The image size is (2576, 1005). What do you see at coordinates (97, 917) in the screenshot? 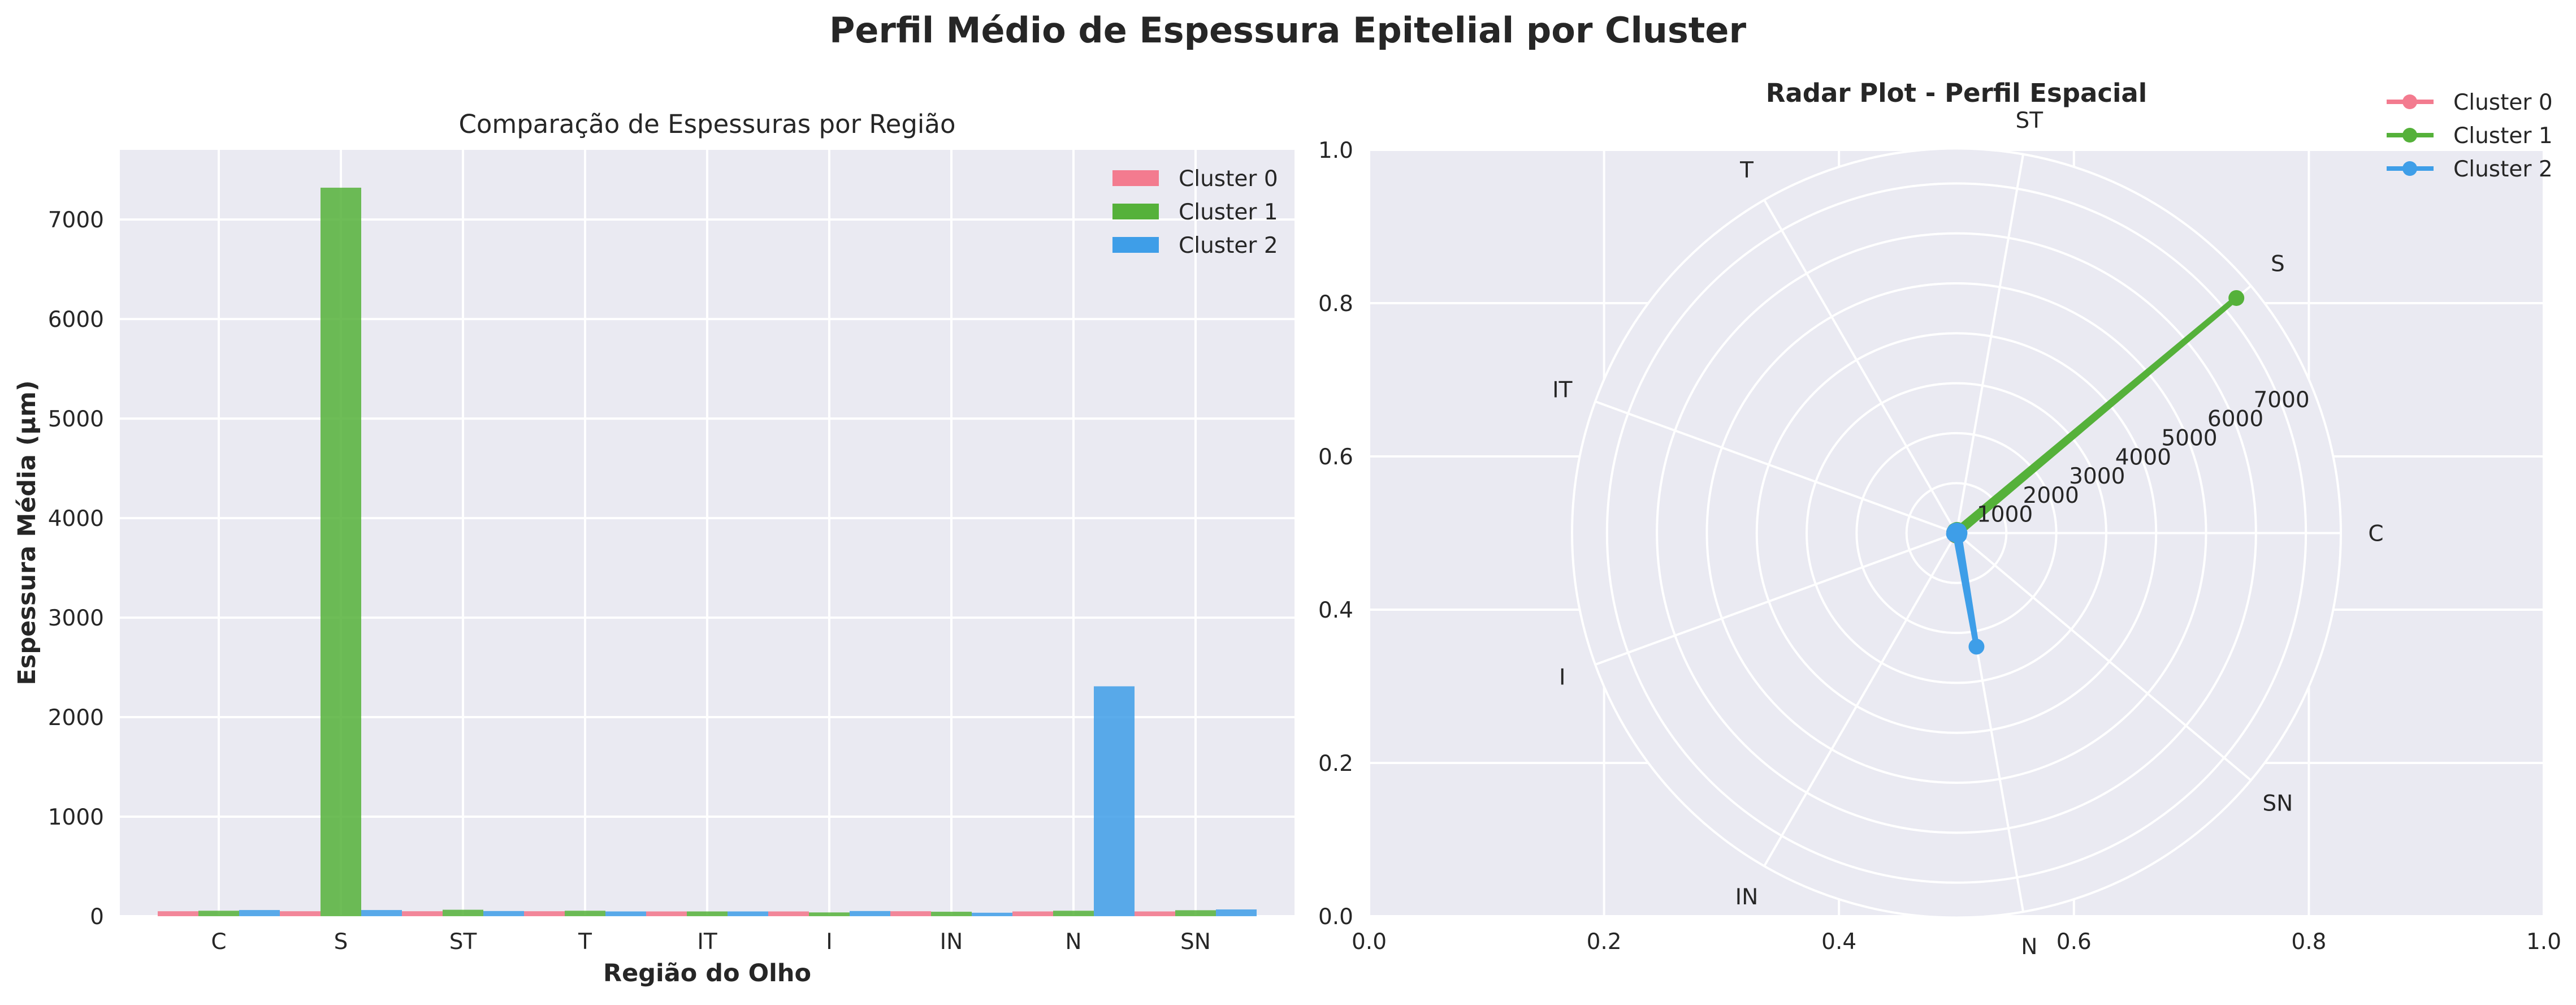
I see `bar-y-tick-label: 0` at bounding box center [97, 917].